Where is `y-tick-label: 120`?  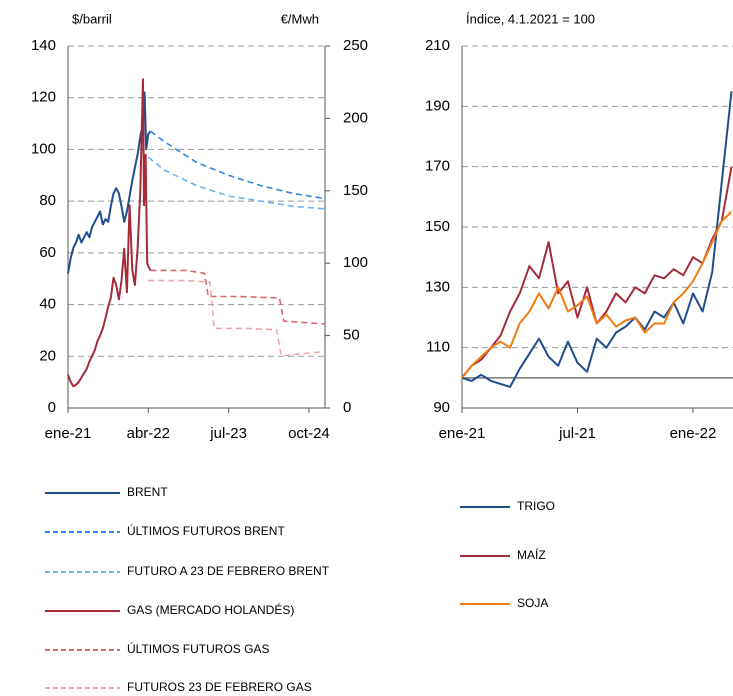 y-tick-label: 120 is located at coordinates (43, 97).